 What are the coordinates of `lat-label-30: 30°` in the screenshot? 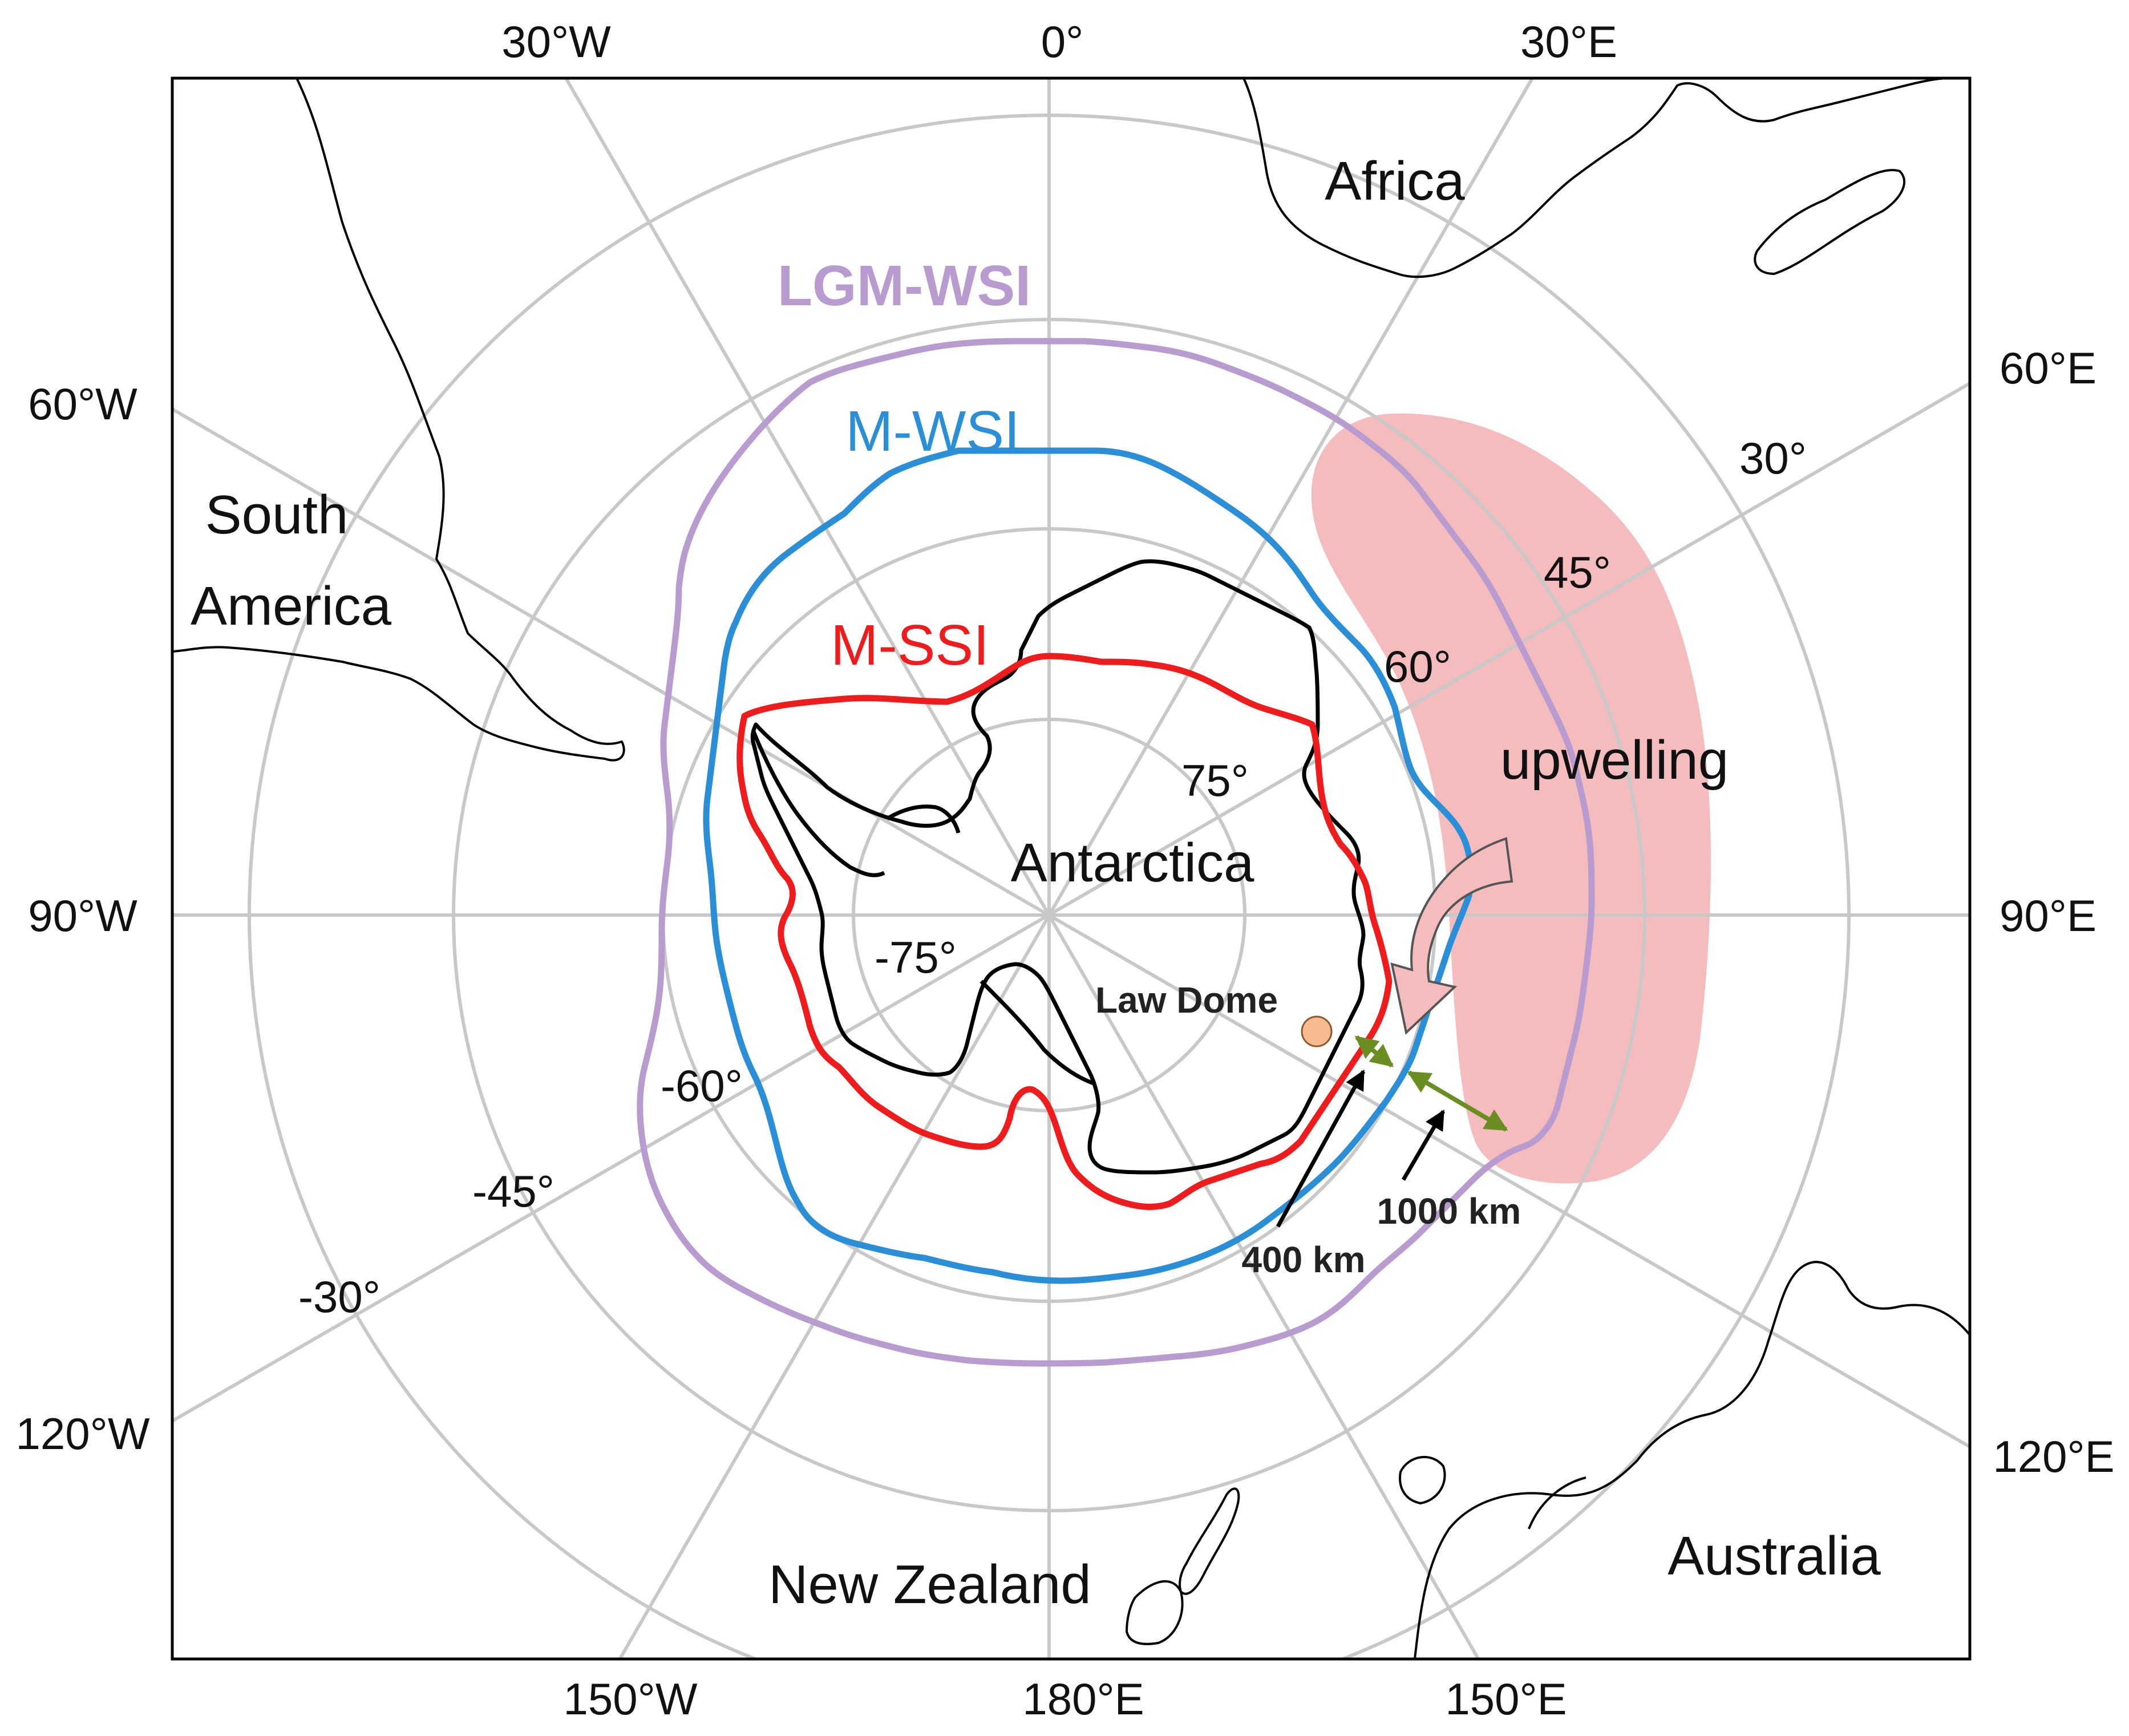 It's located at (1773, 458).